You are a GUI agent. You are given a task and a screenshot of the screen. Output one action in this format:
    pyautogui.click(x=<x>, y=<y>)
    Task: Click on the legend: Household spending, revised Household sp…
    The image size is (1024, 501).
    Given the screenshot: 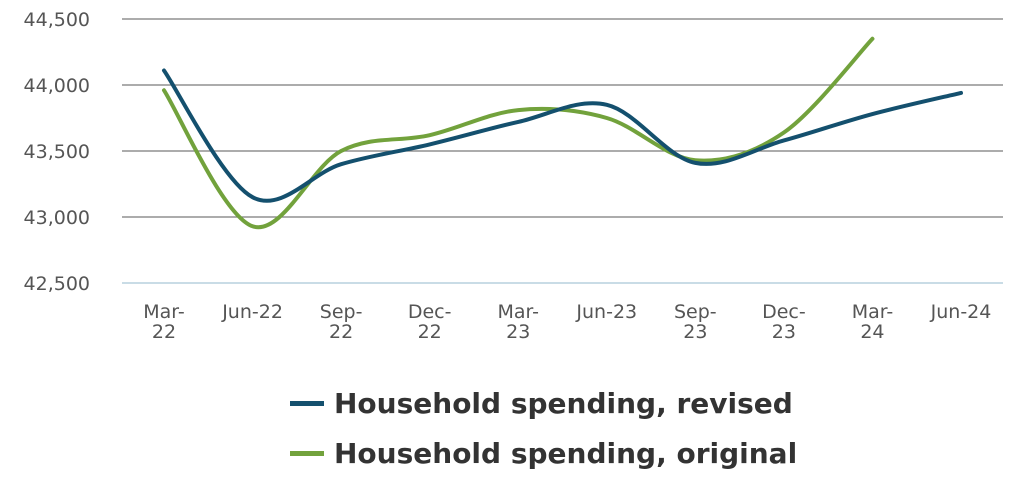 What is the action you would take?
    pyautogui.click(x=543, y=428)
    